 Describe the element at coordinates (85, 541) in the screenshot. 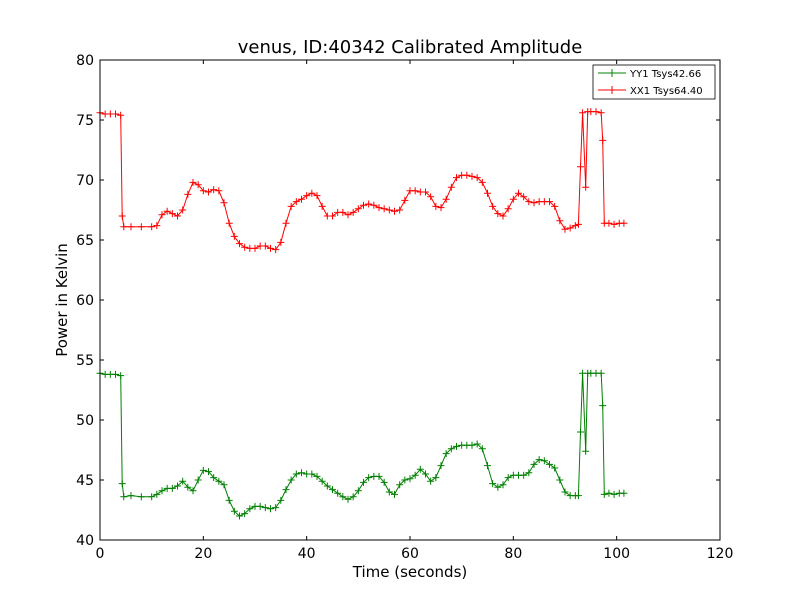

I see `y-tick-label: 40` at that location.